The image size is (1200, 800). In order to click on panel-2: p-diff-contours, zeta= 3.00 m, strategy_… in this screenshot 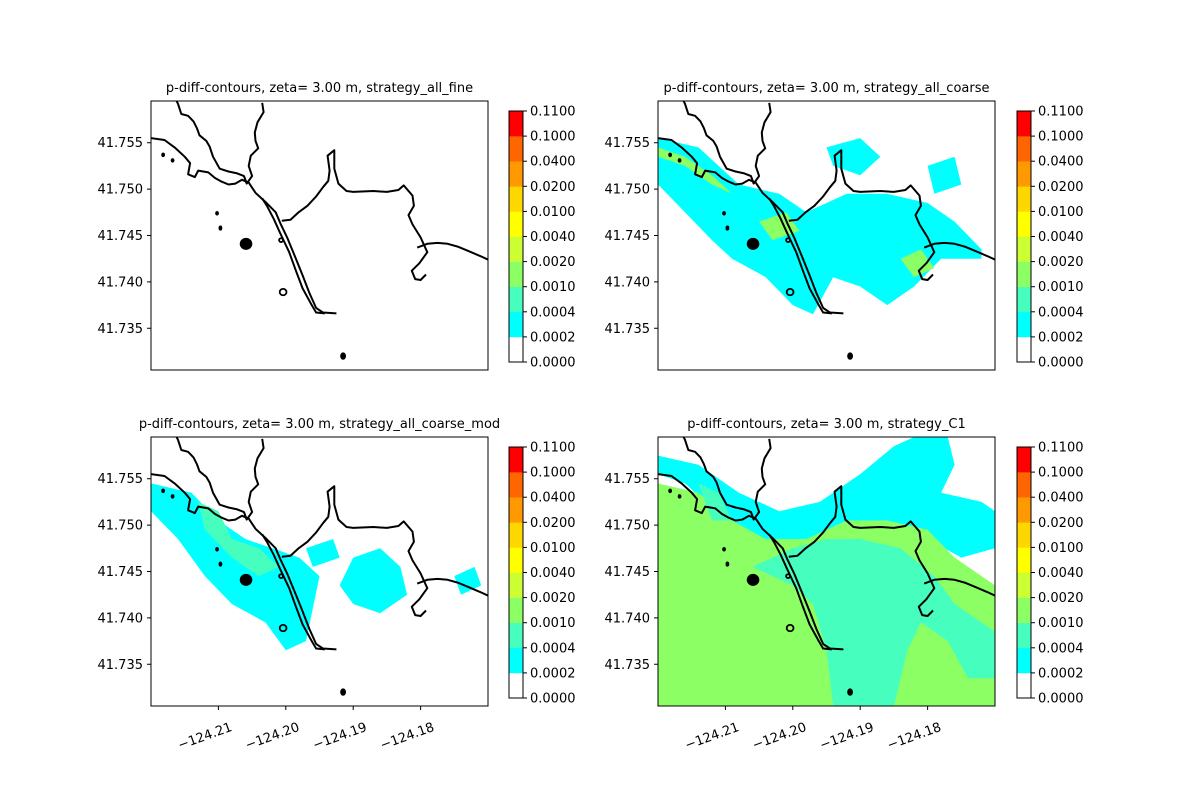, I will do `click(844, 226)`.